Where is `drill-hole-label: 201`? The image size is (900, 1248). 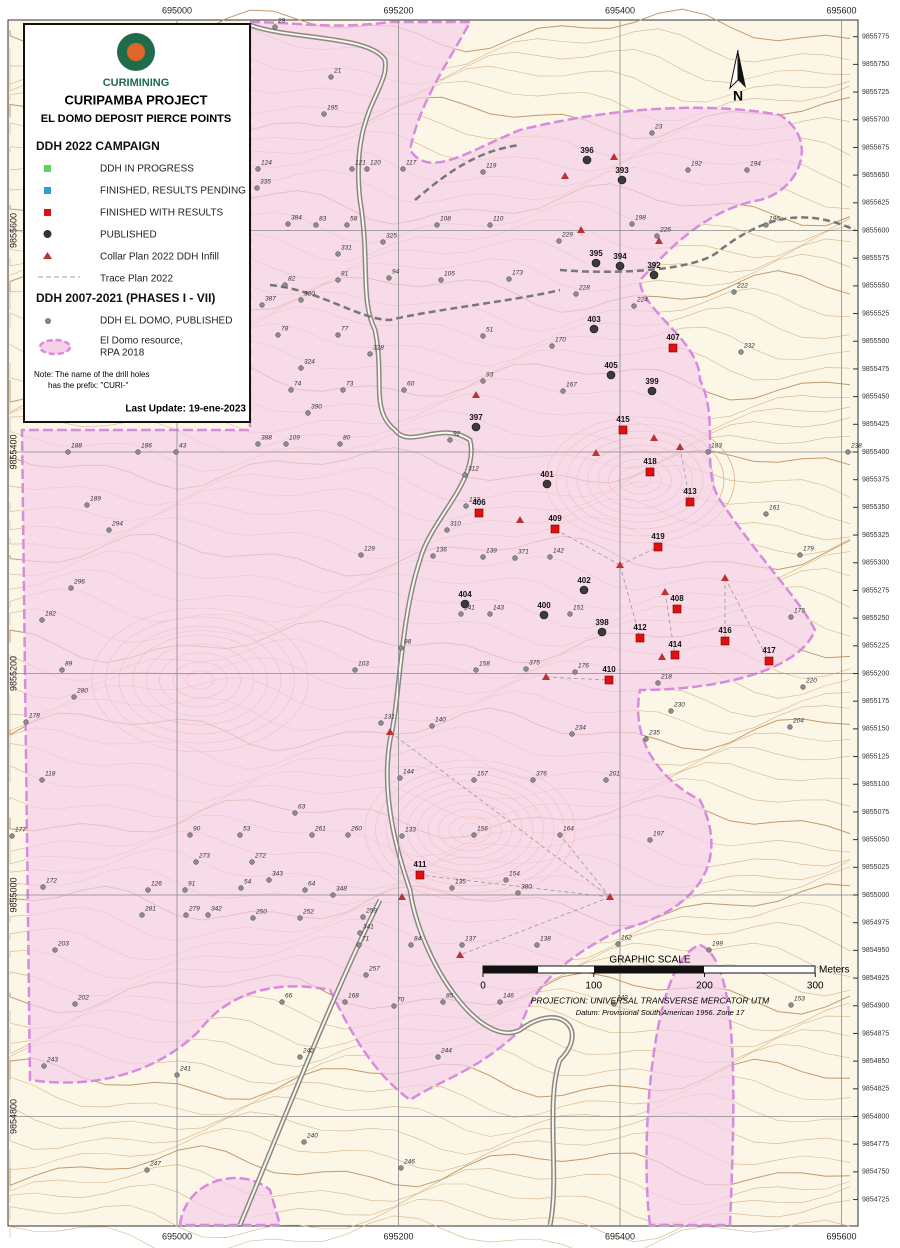
drill-hole-label: 201 is located at coordinates (614, 774).